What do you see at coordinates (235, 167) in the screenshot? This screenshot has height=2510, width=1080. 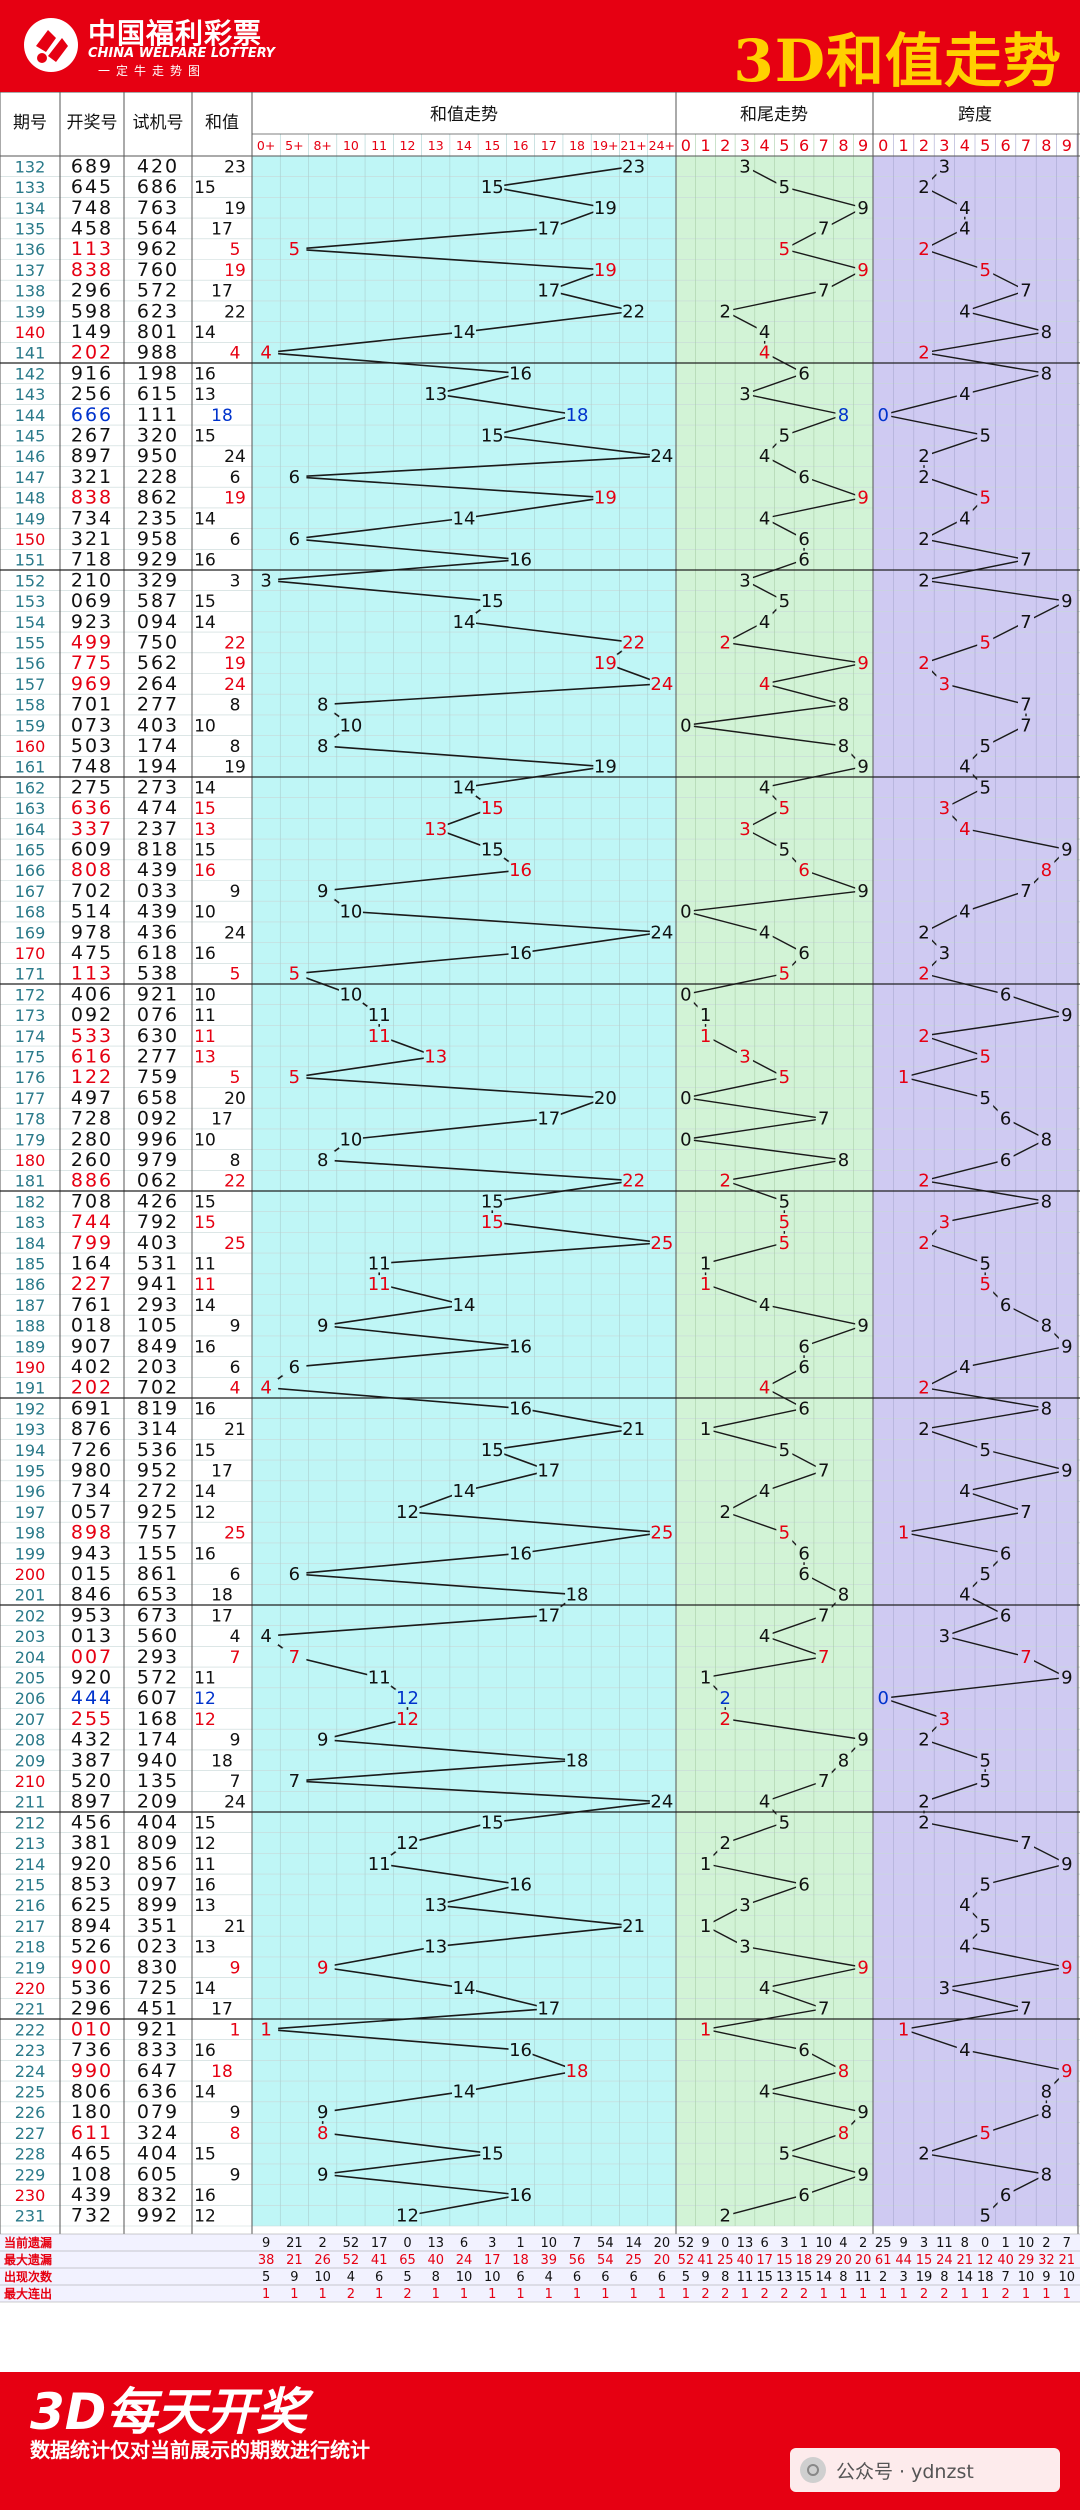 I see `sum-value: 23` at bounding box center [235, 167].